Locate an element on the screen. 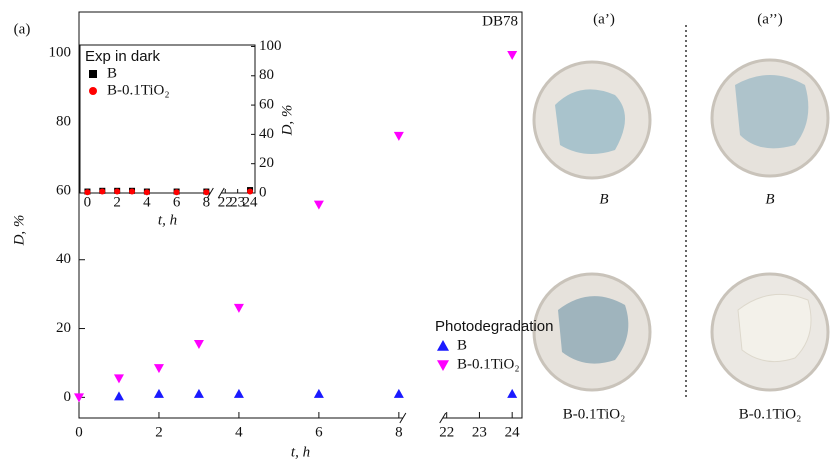 This screenshot has height=463, width=831. chart-title: DB78 is located at coordinates (500, 21).